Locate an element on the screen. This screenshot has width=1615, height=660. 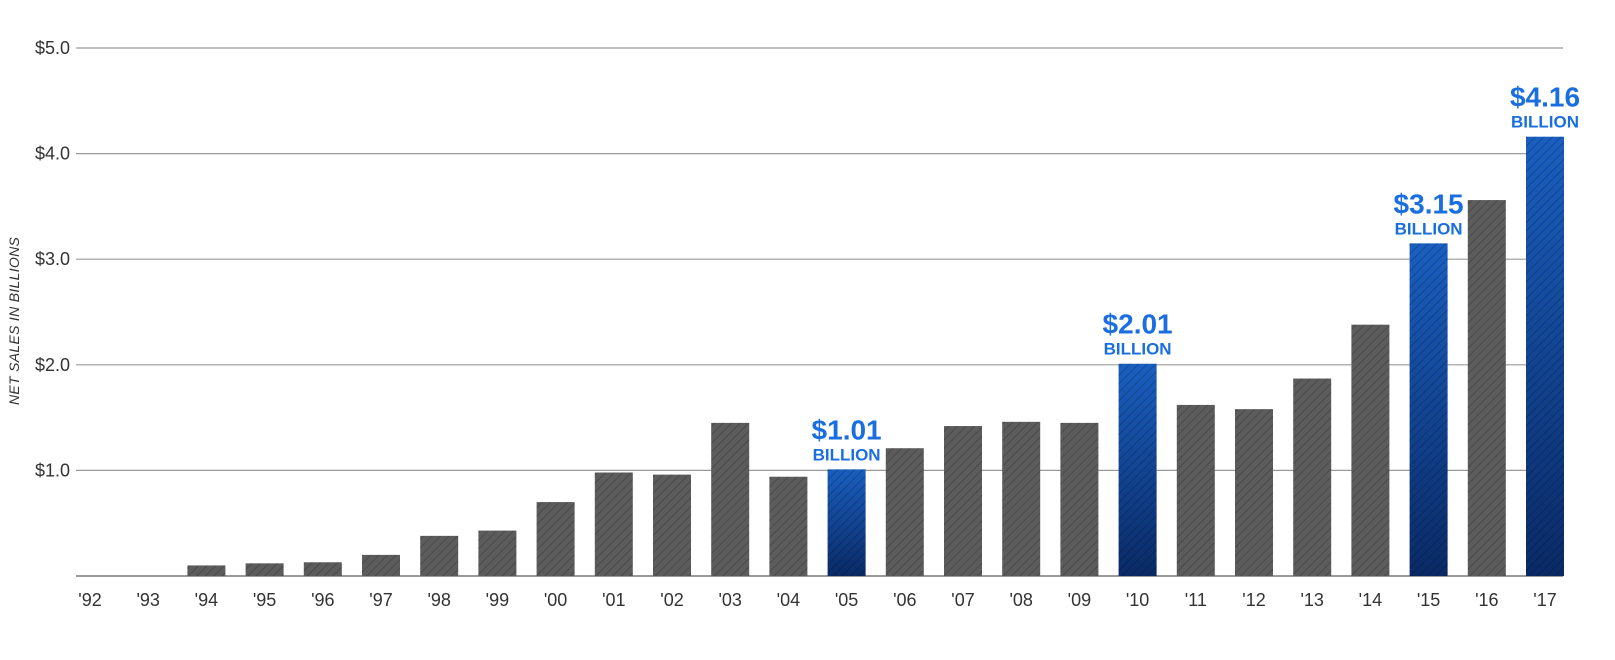
x-tick-label: '17 is located at coordinates (1544, 600).